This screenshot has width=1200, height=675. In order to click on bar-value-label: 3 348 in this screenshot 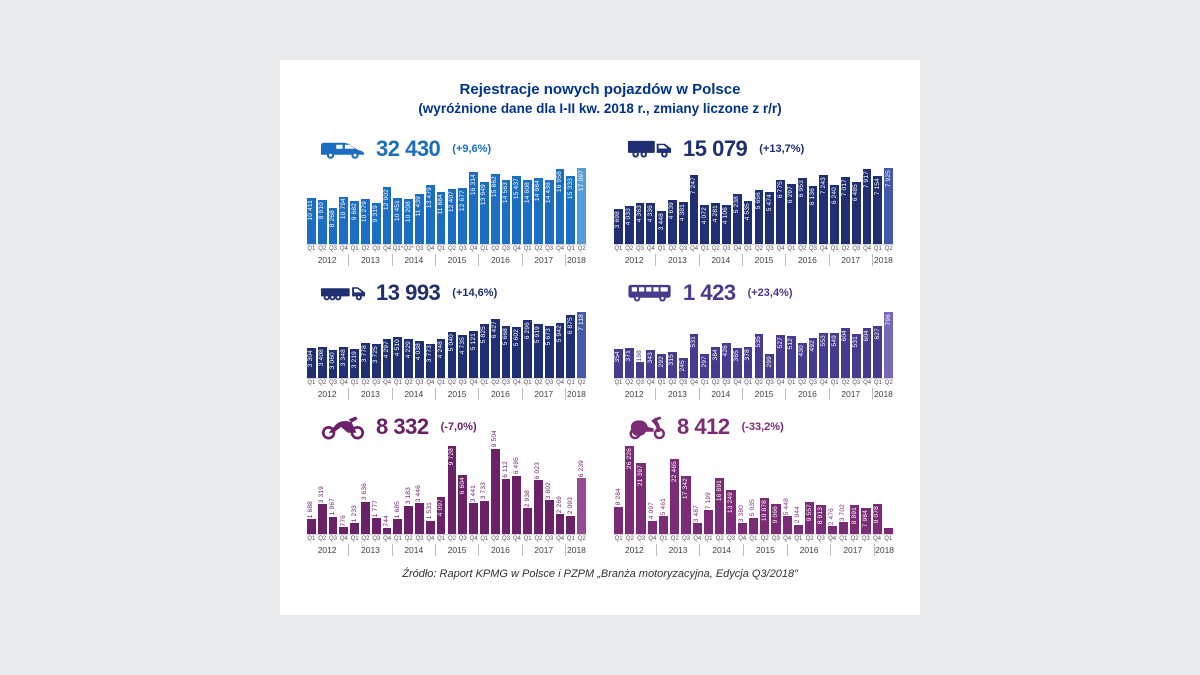, I will do `click(343, 358)`.